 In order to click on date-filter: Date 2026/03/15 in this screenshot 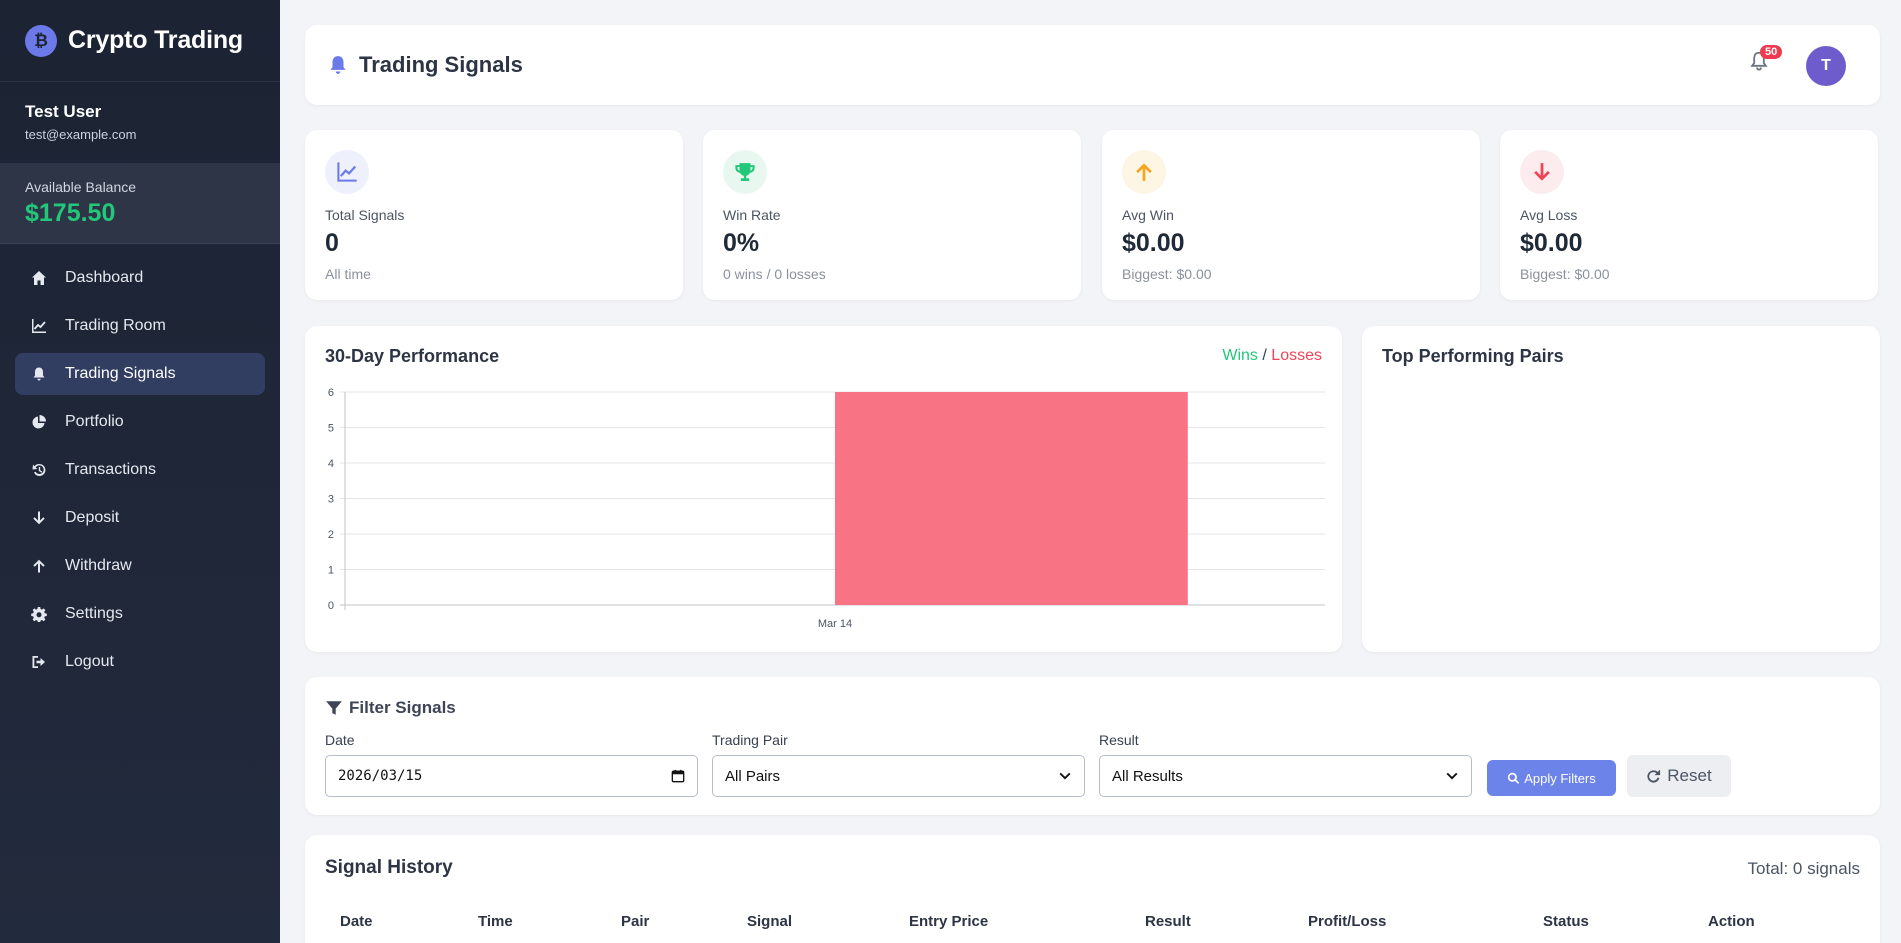, I will do `click(511, 764)`.